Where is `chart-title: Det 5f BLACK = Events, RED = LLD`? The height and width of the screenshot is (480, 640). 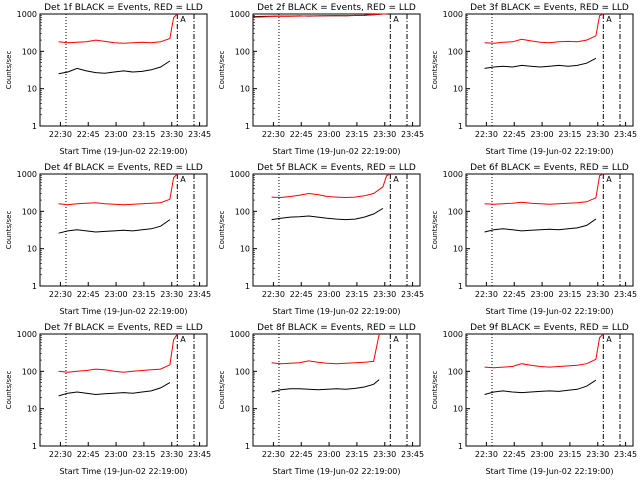 chart-title: Det 5f BLACK = Events, RED = LLD is located at coordinates (336, 168).